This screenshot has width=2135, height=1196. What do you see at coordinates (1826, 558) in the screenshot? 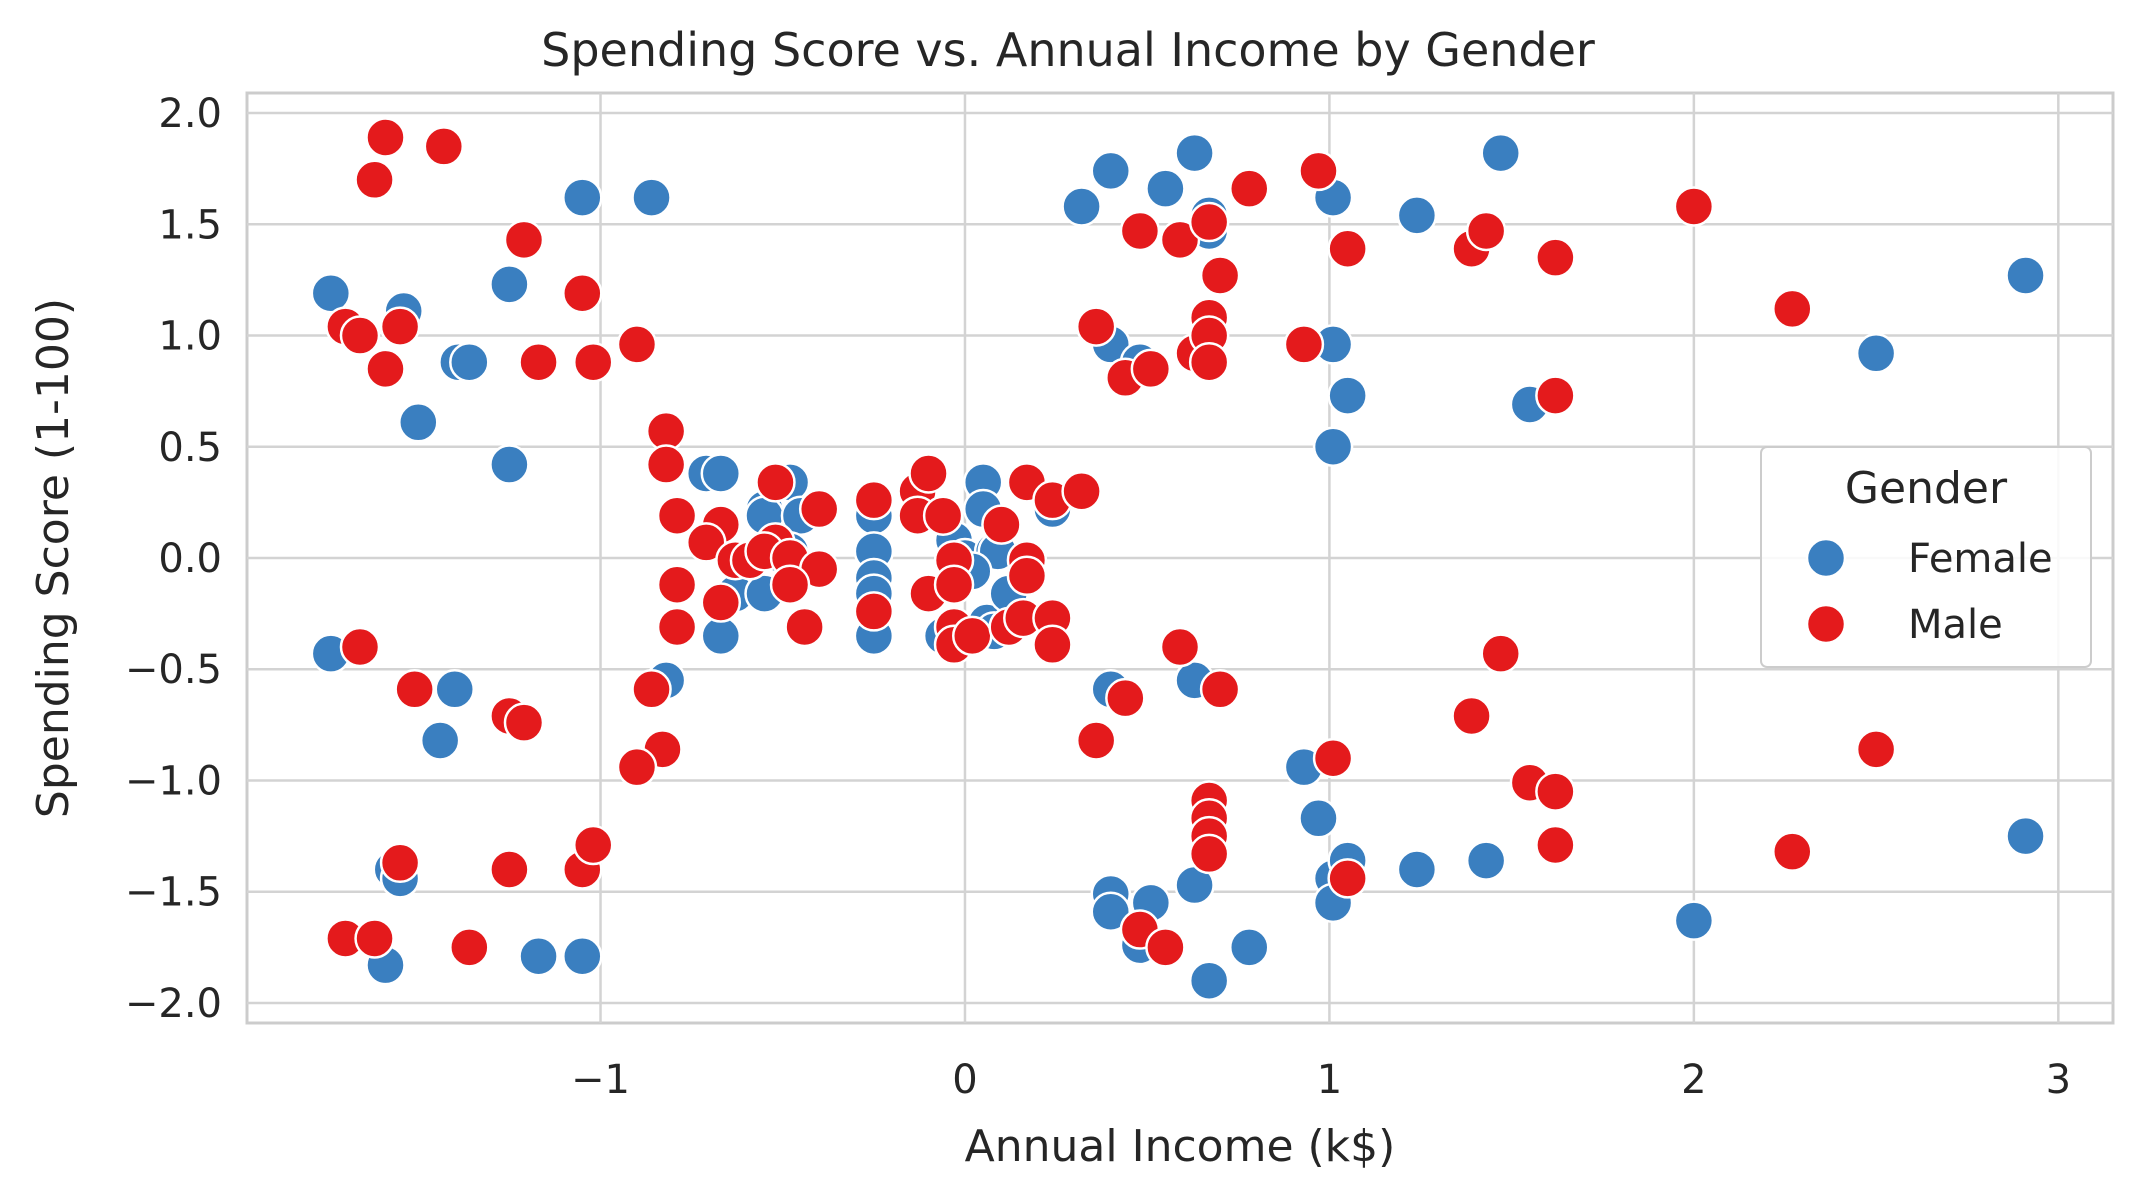
I see `legend-marker-female` at bounding box center [1826, 558].